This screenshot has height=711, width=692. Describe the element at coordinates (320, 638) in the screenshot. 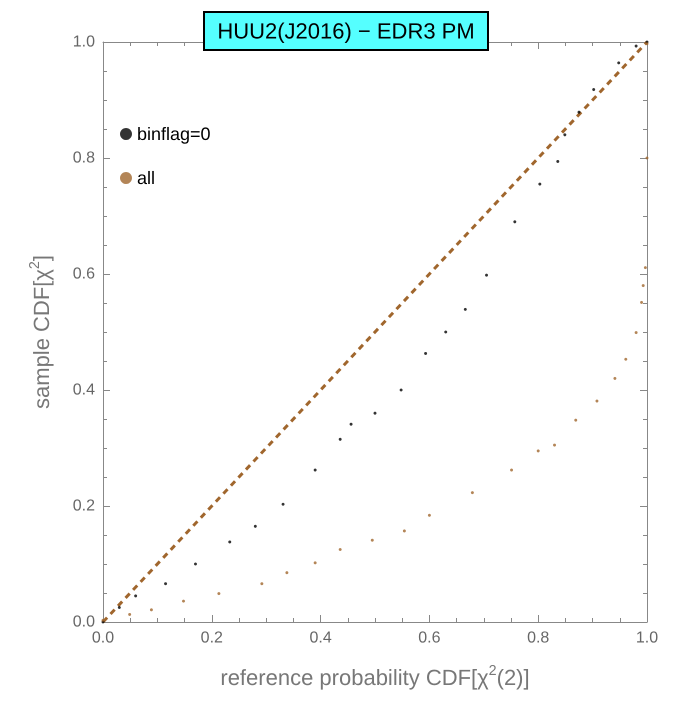

I see `x-tick-label: 0.4` at that location.